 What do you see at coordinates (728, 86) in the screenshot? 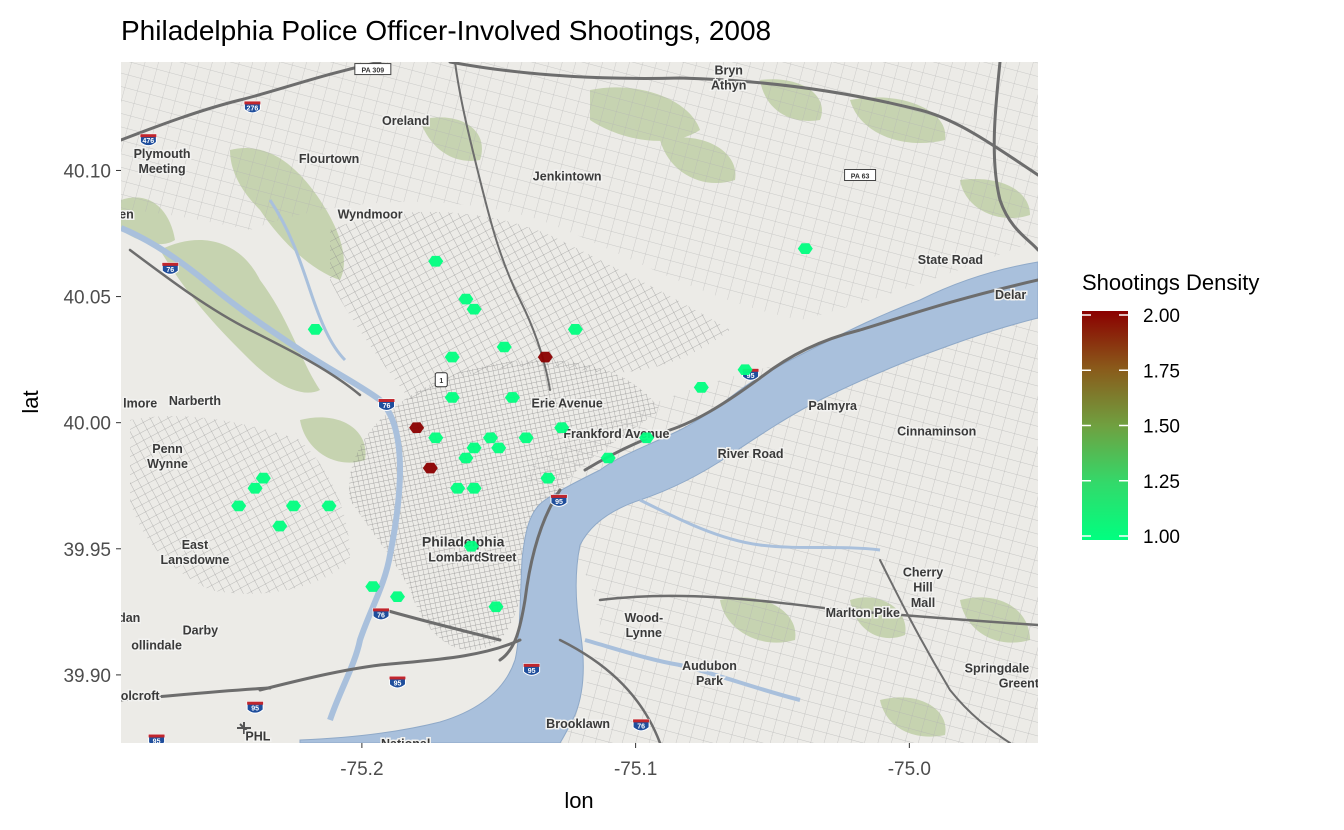
I see `place-label: Athyn` at bounding box center [728, 86].